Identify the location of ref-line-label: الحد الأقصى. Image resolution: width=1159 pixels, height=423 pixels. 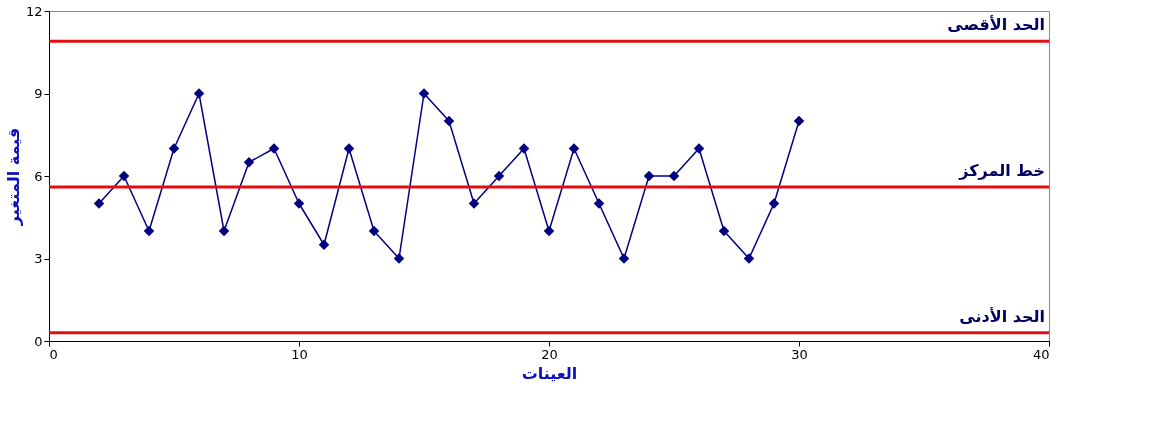
(996, 25).